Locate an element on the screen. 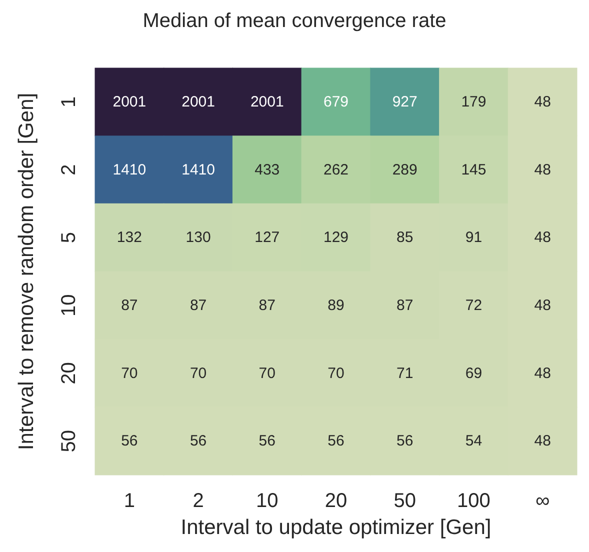 The width and height of the screenshot is (589, 552). data-label: 89 is located at coordinates (336, 305).